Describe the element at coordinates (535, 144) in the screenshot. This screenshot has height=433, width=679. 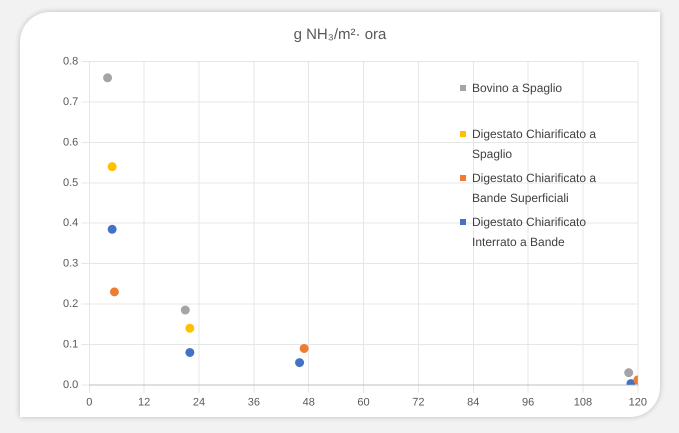
I see `legend-label: Digestato Chiarificato a Spaglio` at that location.